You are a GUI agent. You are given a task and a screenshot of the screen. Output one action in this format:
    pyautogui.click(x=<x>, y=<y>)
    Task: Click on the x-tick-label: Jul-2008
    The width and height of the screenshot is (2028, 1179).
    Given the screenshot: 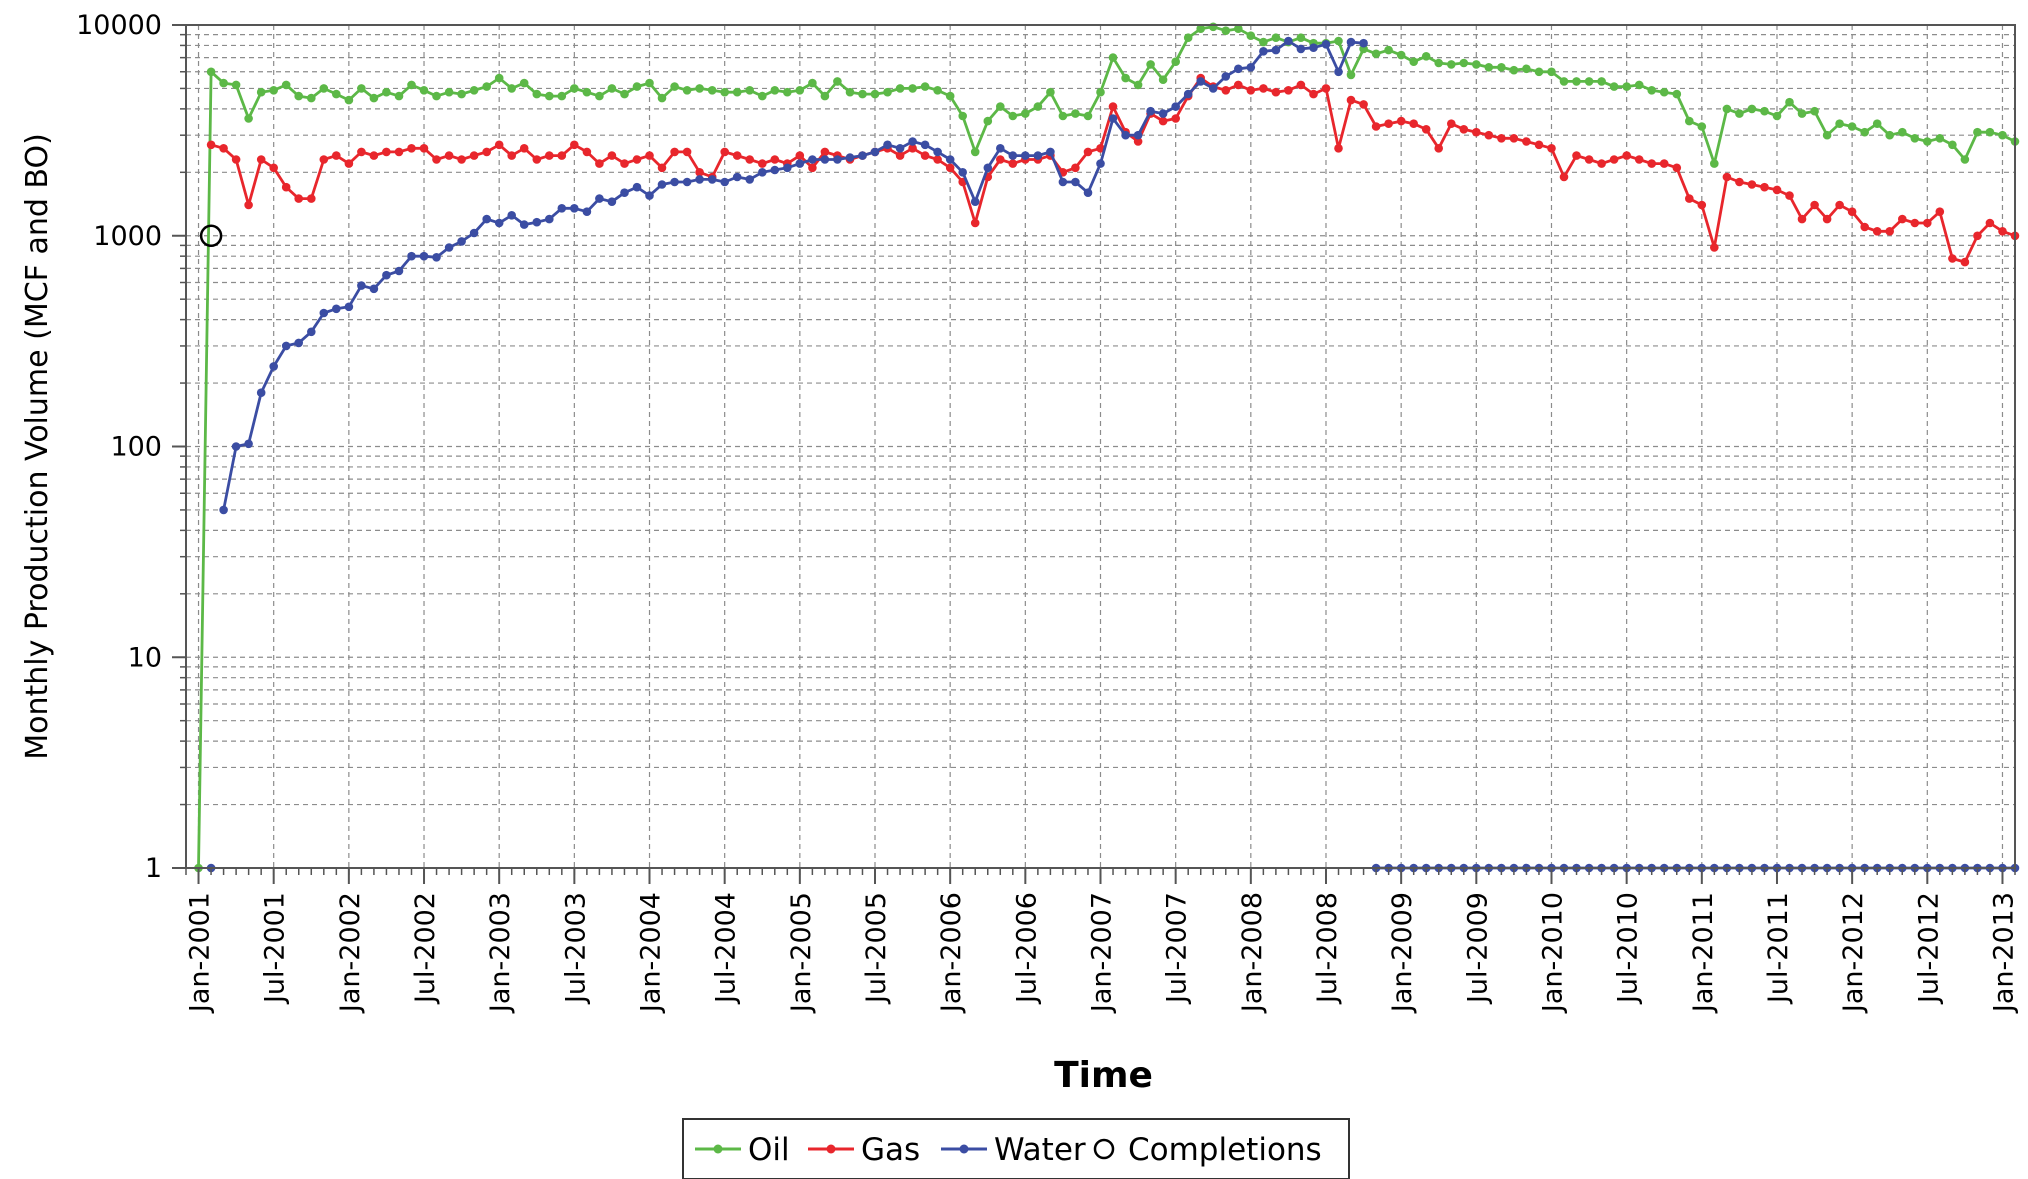 What is the action you would take?
    pyautogui.click(x=1327, y=948)
    